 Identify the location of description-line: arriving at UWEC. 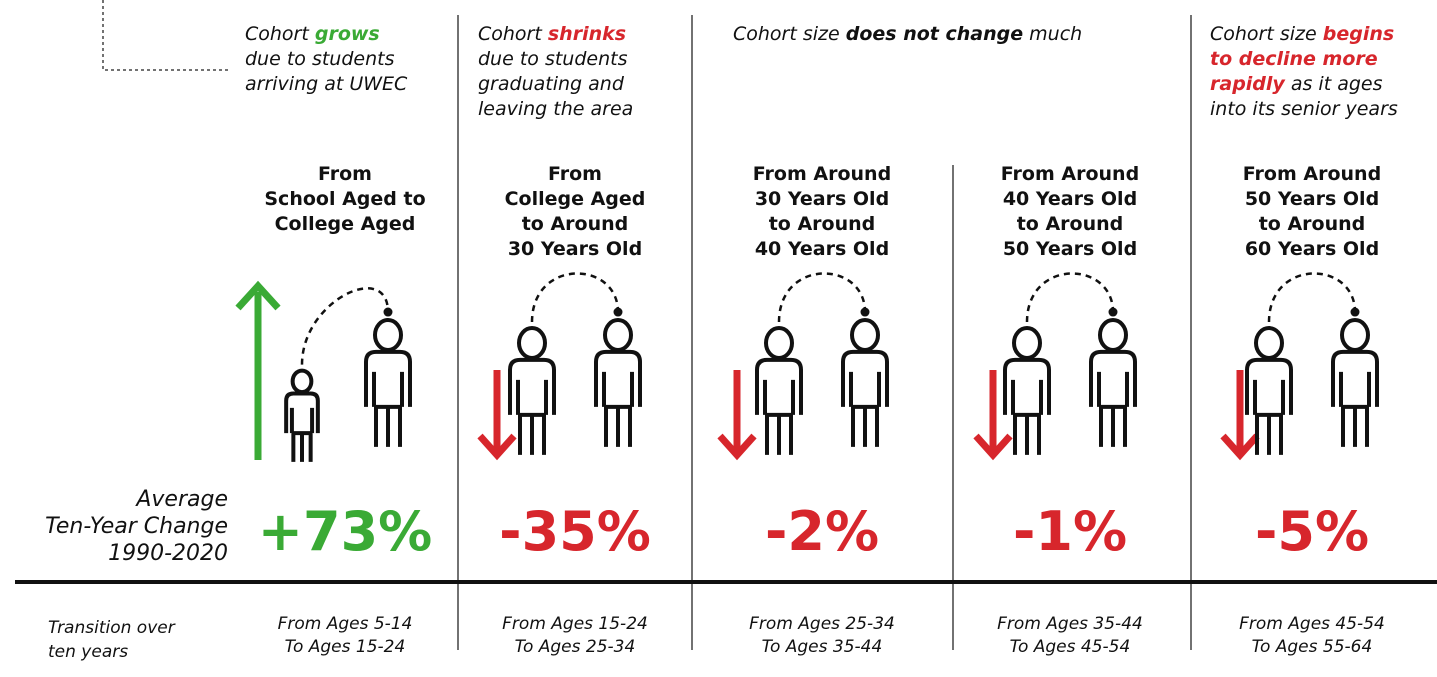
(326, 84).